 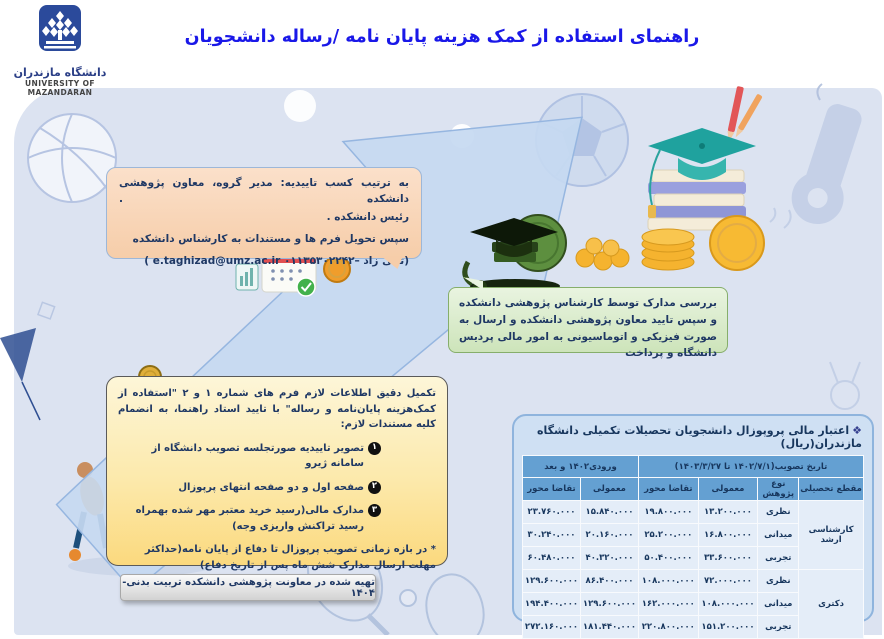 What do you see at coordinates (670, 243) in the screenshot?
I see `coins-icon` at bounding box center [670, 243].